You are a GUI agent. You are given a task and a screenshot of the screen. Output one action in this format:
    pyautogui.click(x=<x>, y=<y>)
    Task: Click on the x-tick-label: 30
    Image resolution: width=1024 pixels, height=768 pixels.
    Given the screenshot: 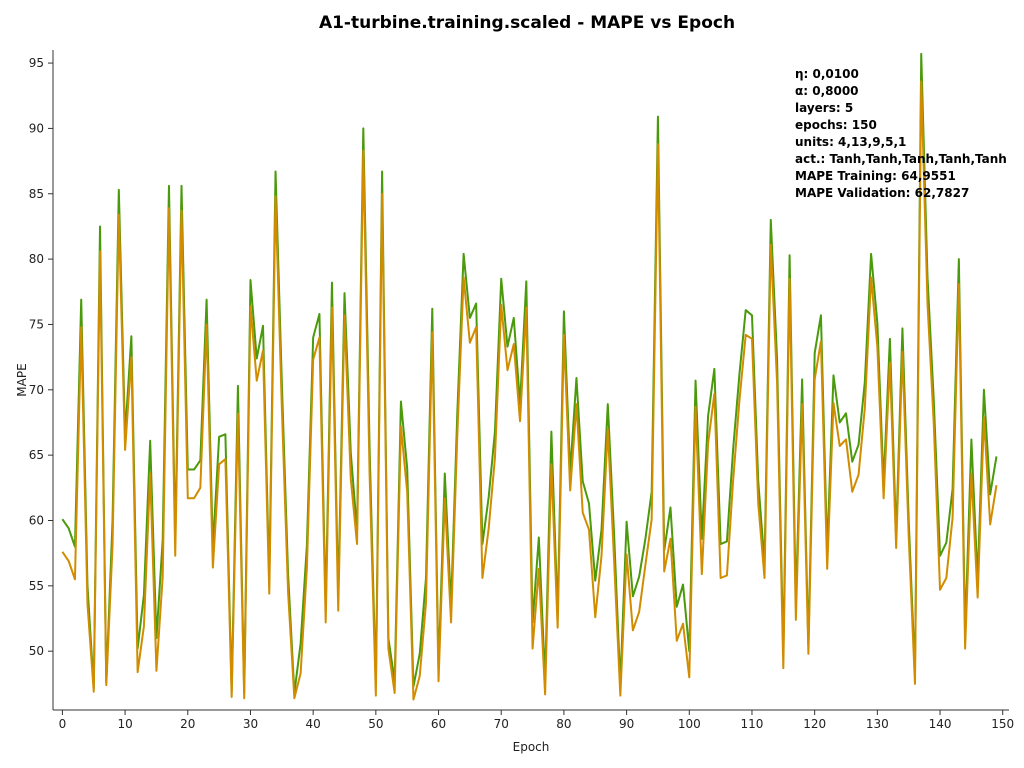 What is the action you would take?
    pyautogui.click(x=250, y=724)
    